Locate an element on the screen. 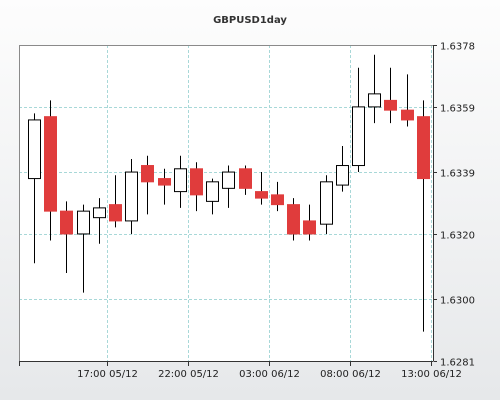 The height and width of the screenshot is (400, 500). x-tick-label: 22:00 05/12 is located at coordinates (188, 374).